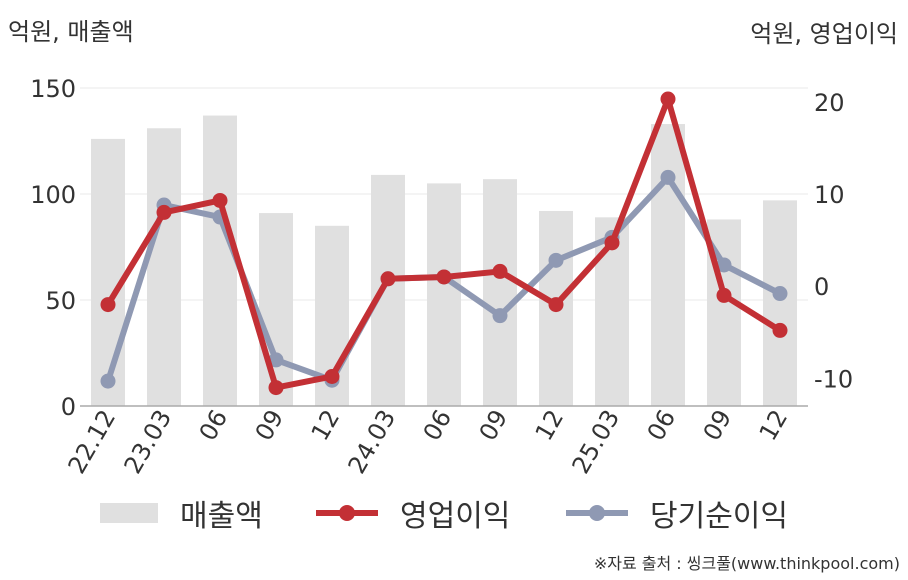 The image size is (908, 580). Describe the element at coordinates (829, 195) in the screenshot. I see `right-tick-label: 10` at that location.